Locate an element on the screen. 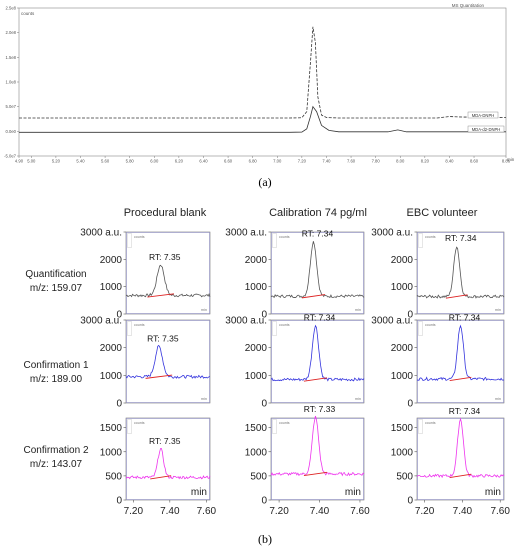 Image resolution: width=530 pixels, height=550 pixels. legend-mda-d2-dnph-box is located at coordinates (486, 129).